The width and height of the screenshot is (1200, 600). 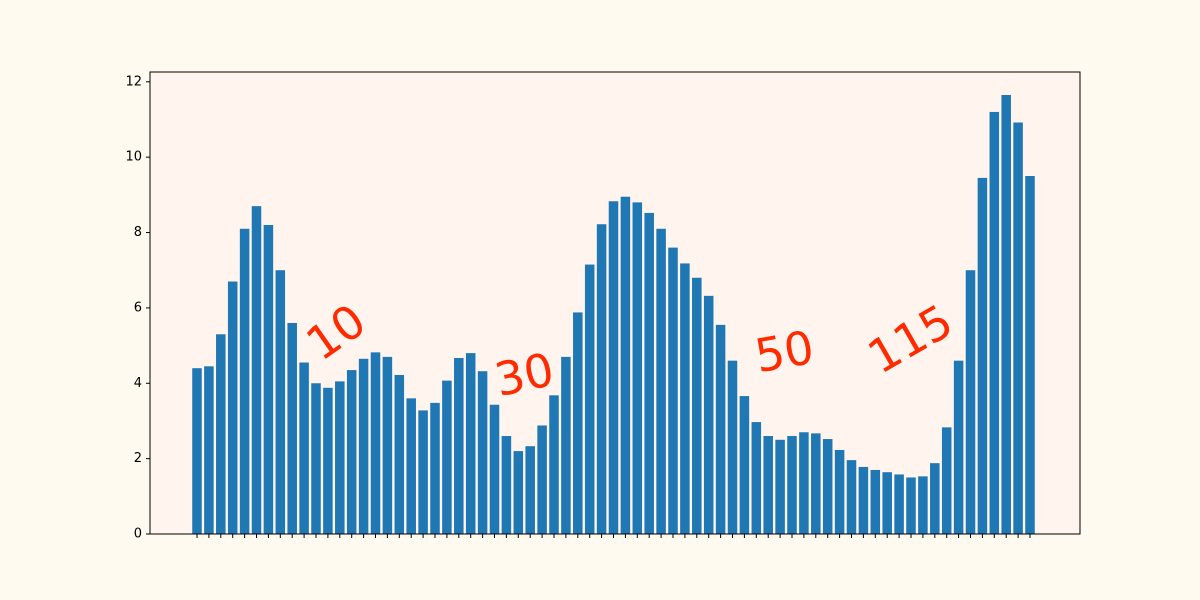 What do you see at coordinates (138, 307) in the screenshot?
I see `y-tick-label: 6` at bounding box center [138, 307].